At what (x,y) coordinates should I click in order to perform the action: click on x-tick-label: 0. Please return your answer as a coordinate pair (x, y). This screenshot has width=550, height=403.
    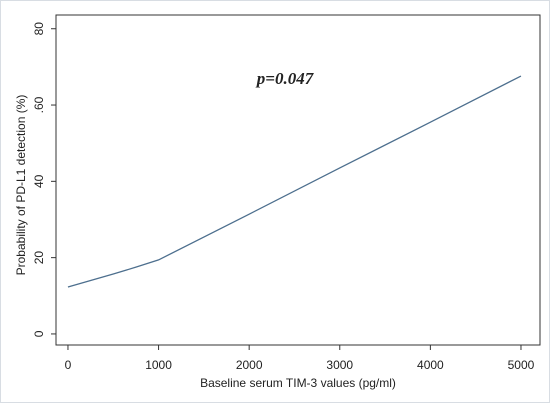
    Looking at the image, I should click on (68, 365).